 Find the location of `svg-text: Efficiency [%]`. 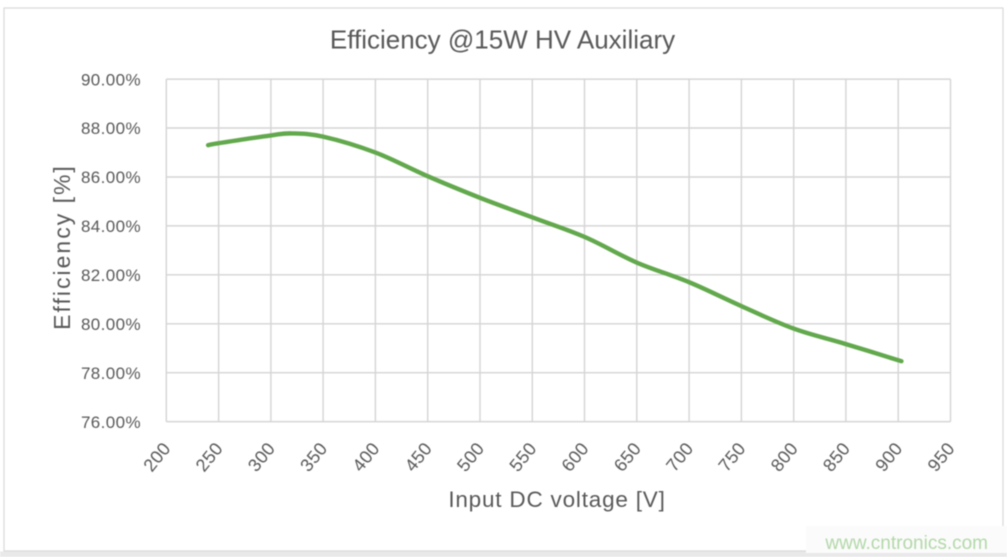

svg-text: Efficiency [%] is located at coordinates (62, 247).